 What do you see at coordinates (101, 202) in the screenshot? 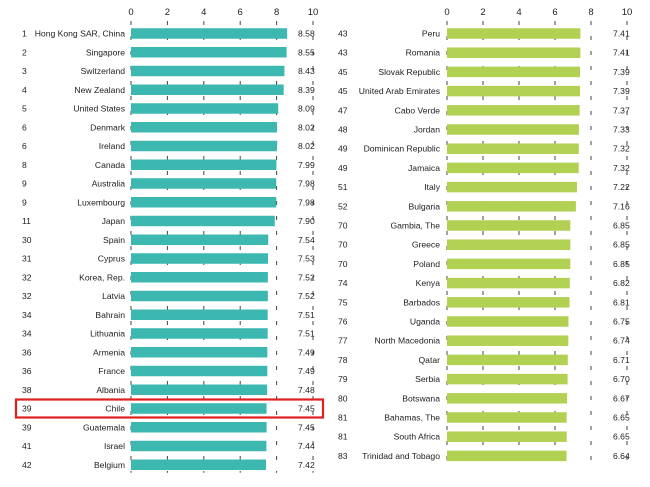
I see `country-label: Luxembourg` at bounding box center [101, 202].